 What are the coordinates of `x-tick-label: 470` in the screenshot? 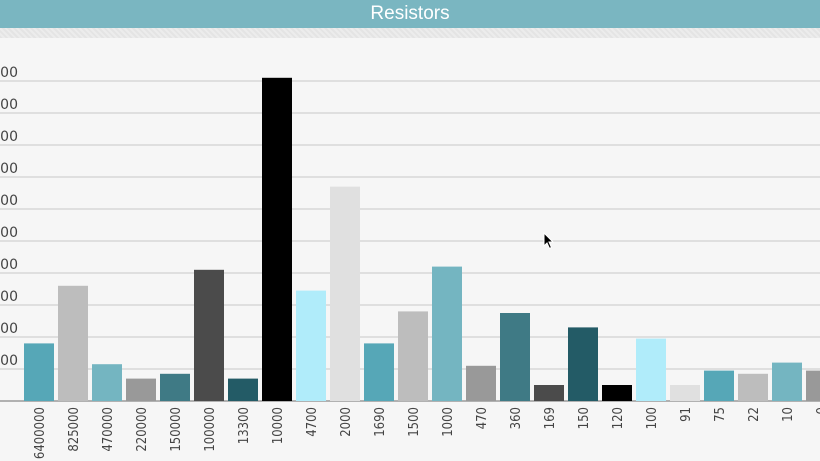 It's located at (482, 418).